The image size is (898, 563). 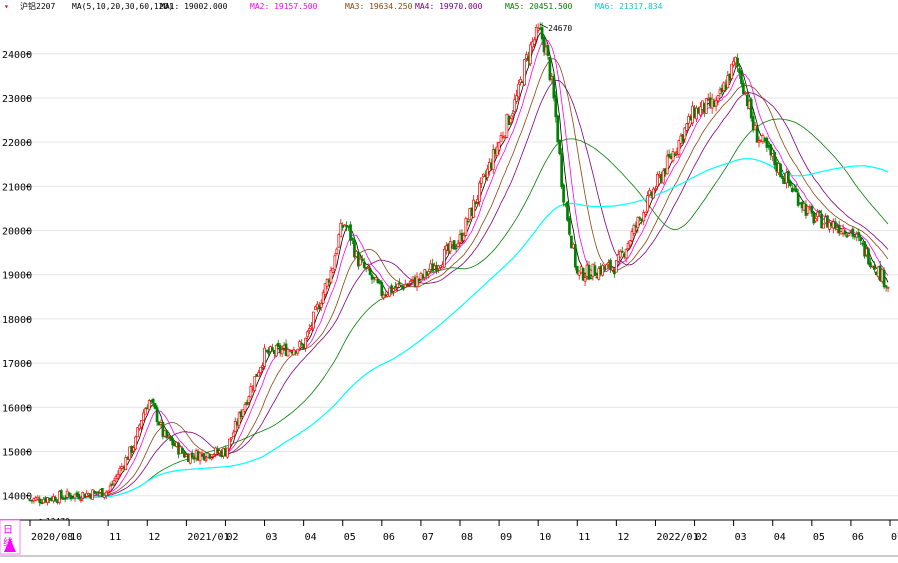 I want to click on high-annotation: 24670, so click(x=560, y=28).